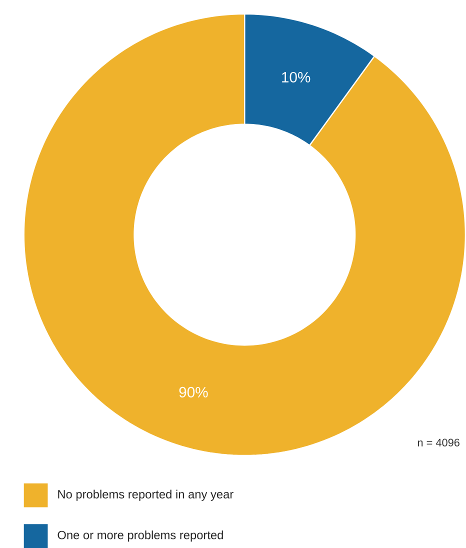 This screenshot has height=548, width=466. What do you see at coordinates (193, 392) in the screenshot?
I see `data-label: 90%` at bounding box center [193, 392].